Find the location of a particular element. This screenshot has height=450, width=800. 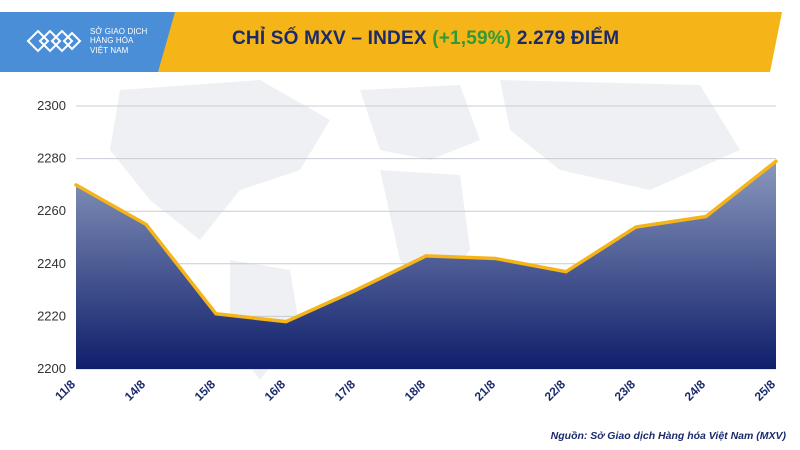

y-axis: 2200 2220 2240 2260 2280 2300 is located at coordinates (51, 237).